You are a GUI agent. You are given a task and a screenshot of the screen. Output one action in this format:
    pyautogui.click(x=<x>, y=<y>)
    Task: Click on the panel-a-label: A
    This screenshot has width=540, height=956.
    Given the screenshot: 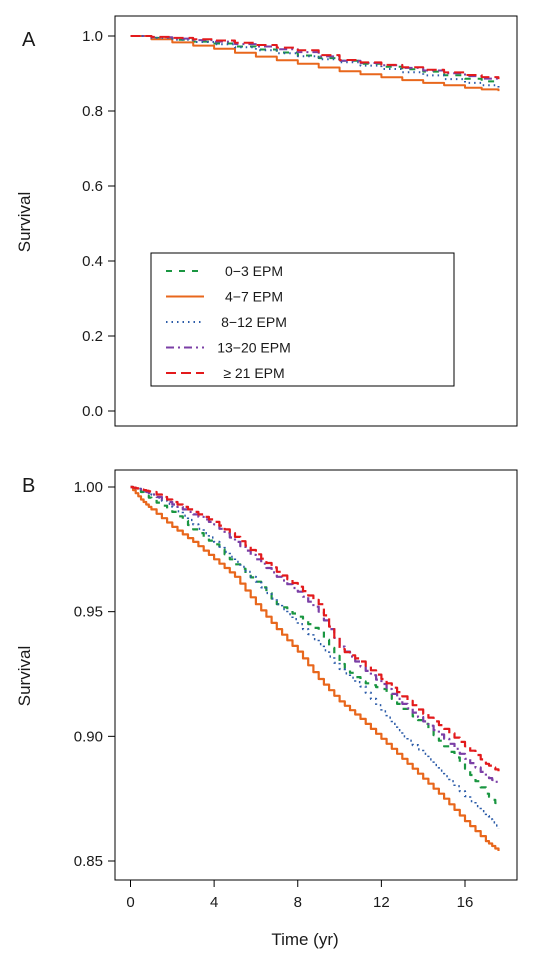 What is the action you would take?
    pyautogui.click(x=29, y=40)
    